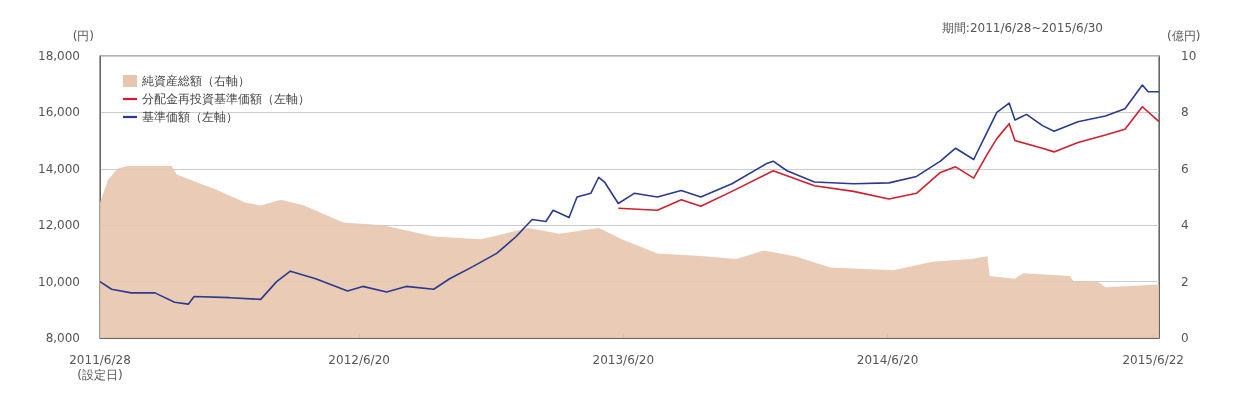 Image resolution: width=1240 pixels, height=410 pixels. Describe the element at coordinates (100, 367) in the screenshot. I see `x-tick-label: 2011/6/28 (設定日)` at that location.